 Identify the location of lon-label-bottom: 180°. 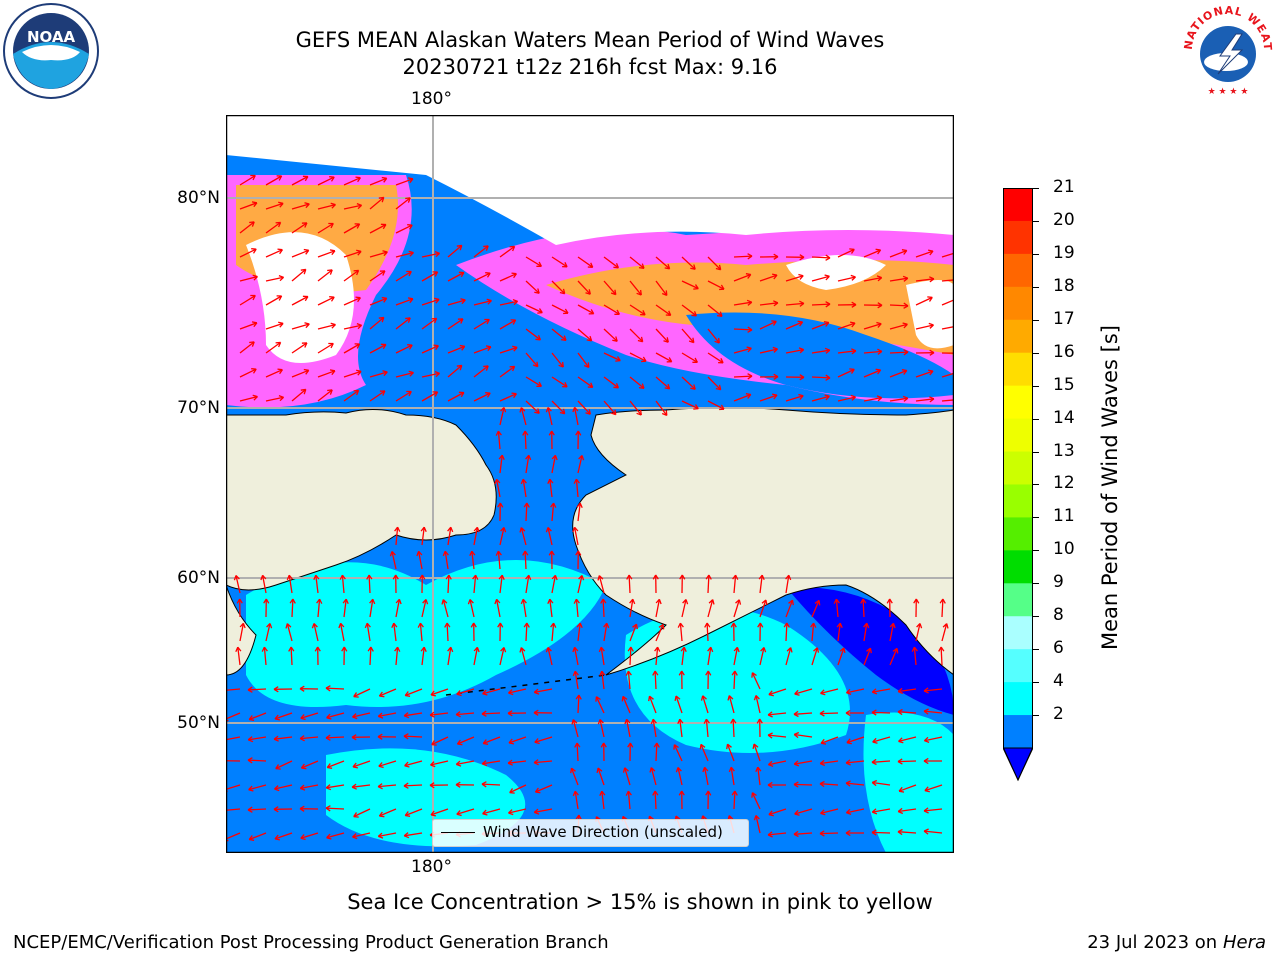
(431, 867).